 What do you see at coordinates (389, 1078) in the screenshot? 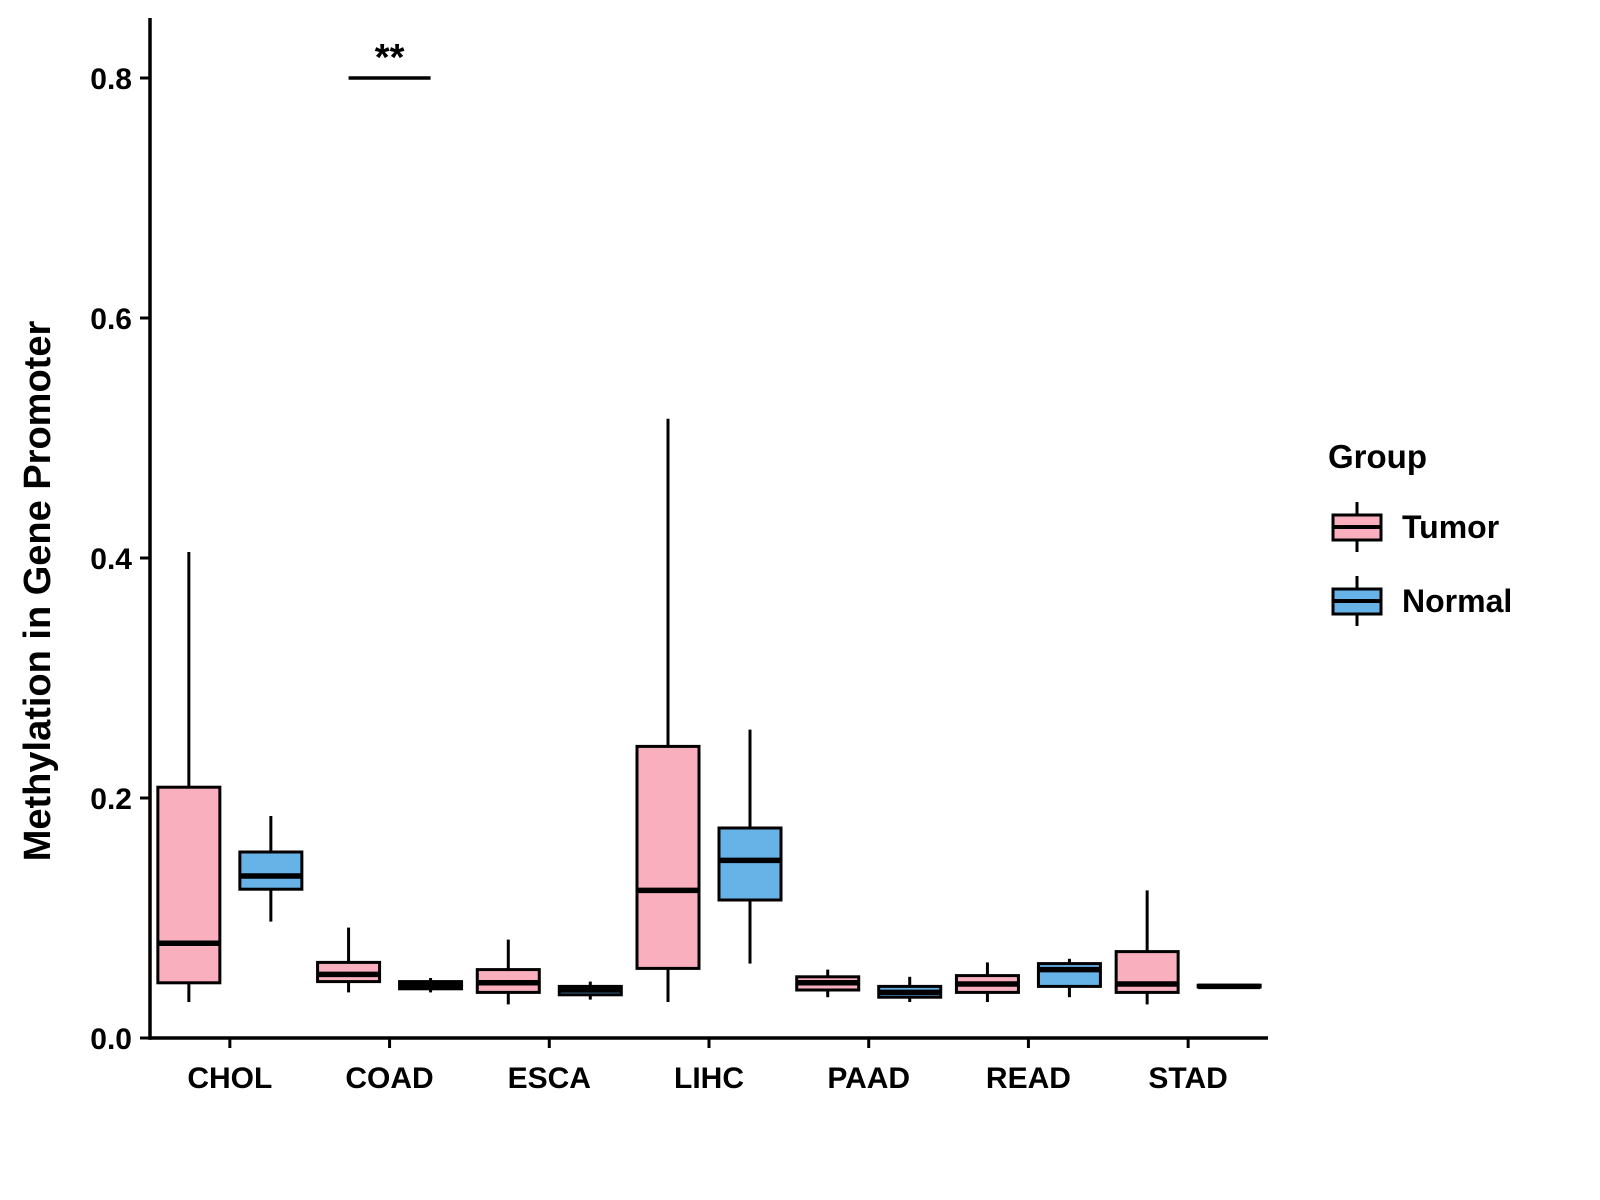
I see `x-tick-label: COAD` at bounding box center [389, 1078].